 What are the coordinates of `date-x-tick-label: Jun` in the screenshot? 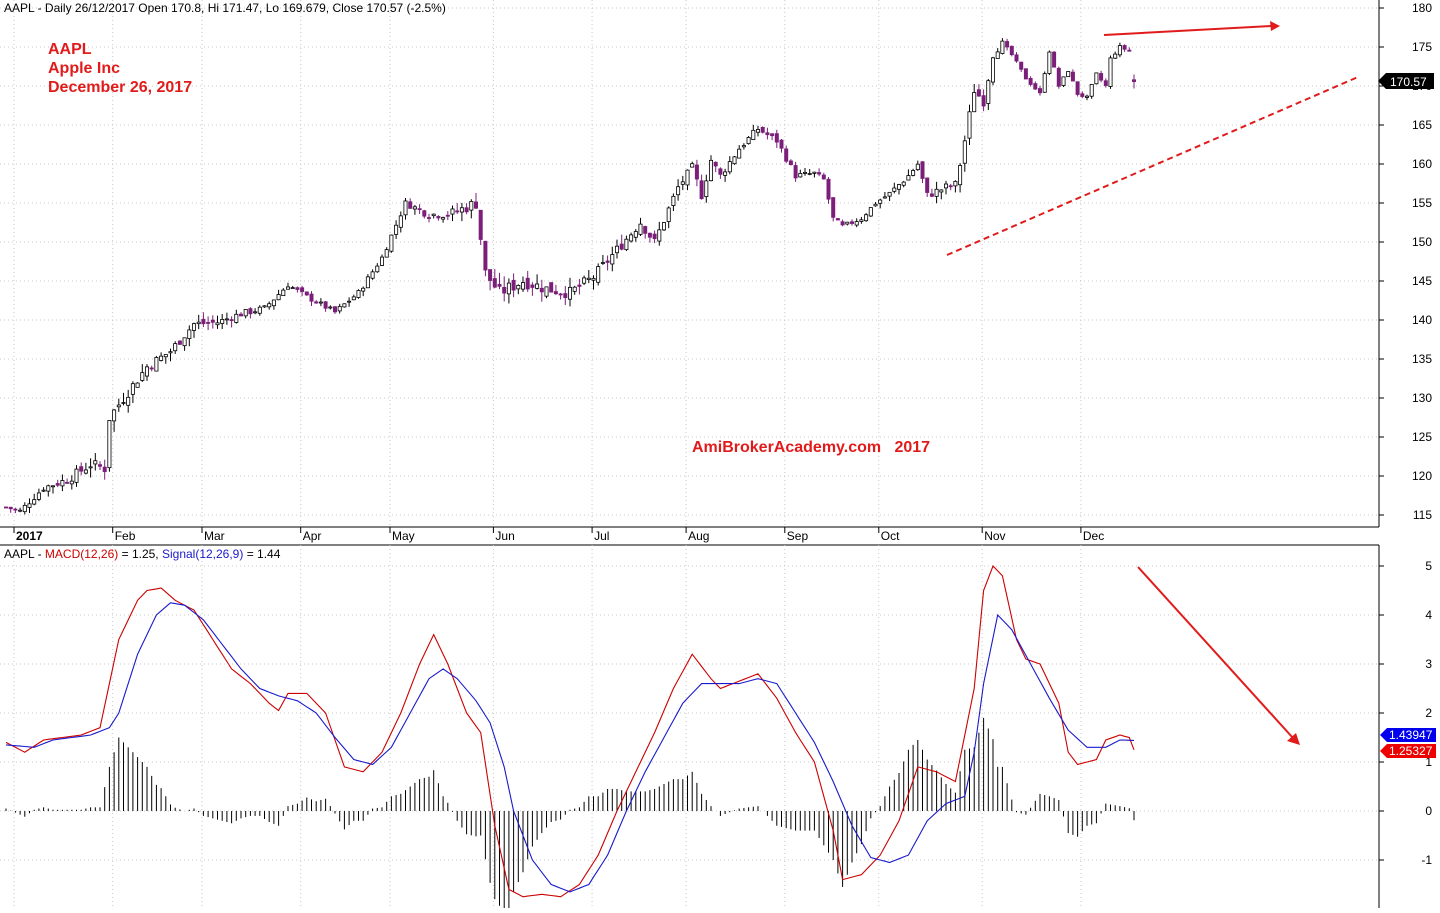 It's located at (504, 536).